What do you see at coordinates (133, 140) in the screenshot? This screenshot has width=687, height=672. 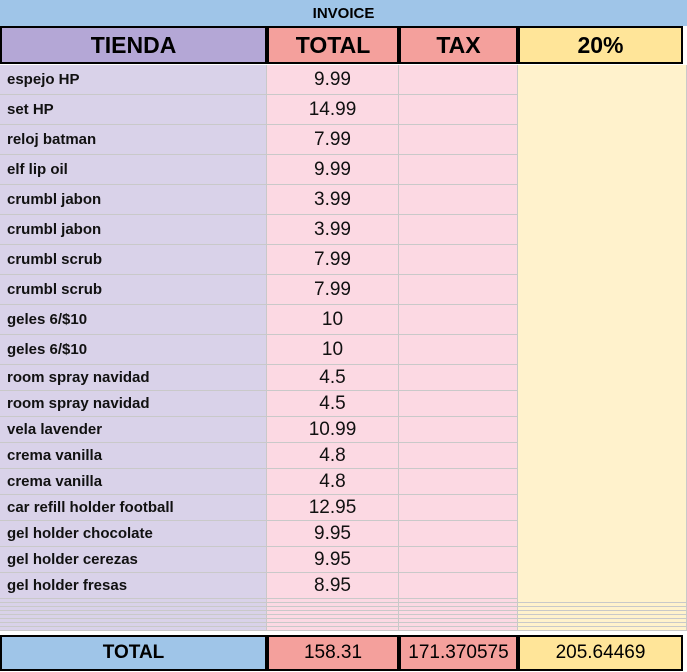 I see `item-cell: reloj batman` at bounding box center [133, 140].